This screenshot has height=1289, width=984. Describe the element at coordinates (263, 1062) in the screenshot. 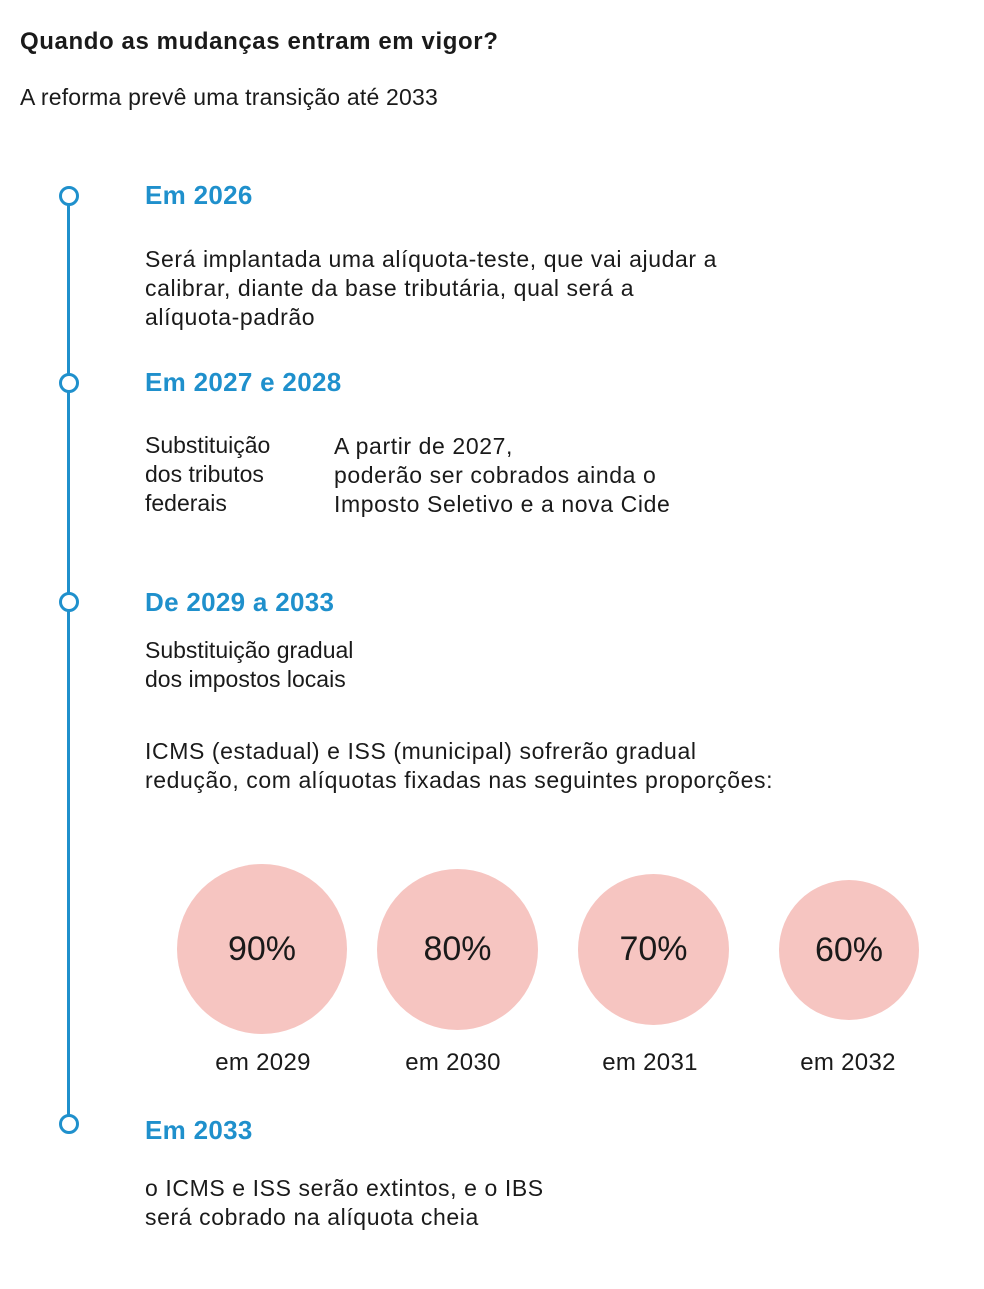

I see `proportion-year-2029: em 2029` at that location.